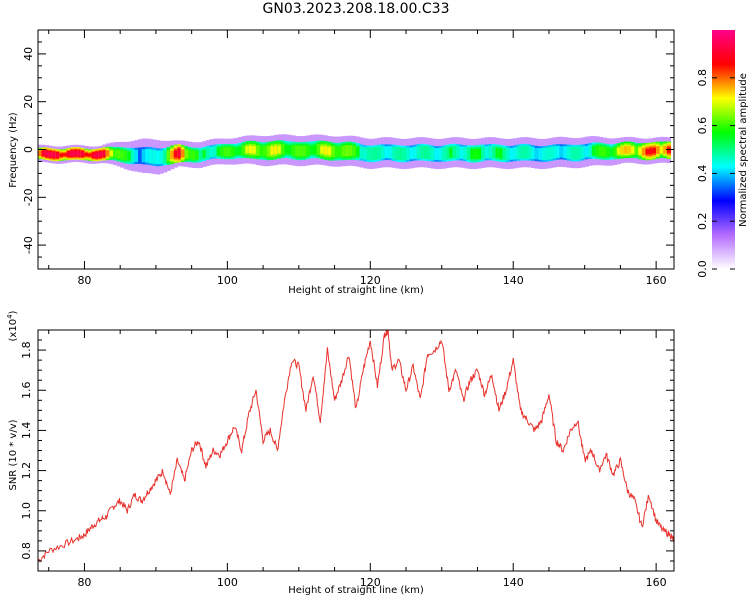 The image size is (750, 600). What do you see at coordinates (84, 280) in the screenshot?
I see `x-tick-label: 80` at bounding box center [84, 280].